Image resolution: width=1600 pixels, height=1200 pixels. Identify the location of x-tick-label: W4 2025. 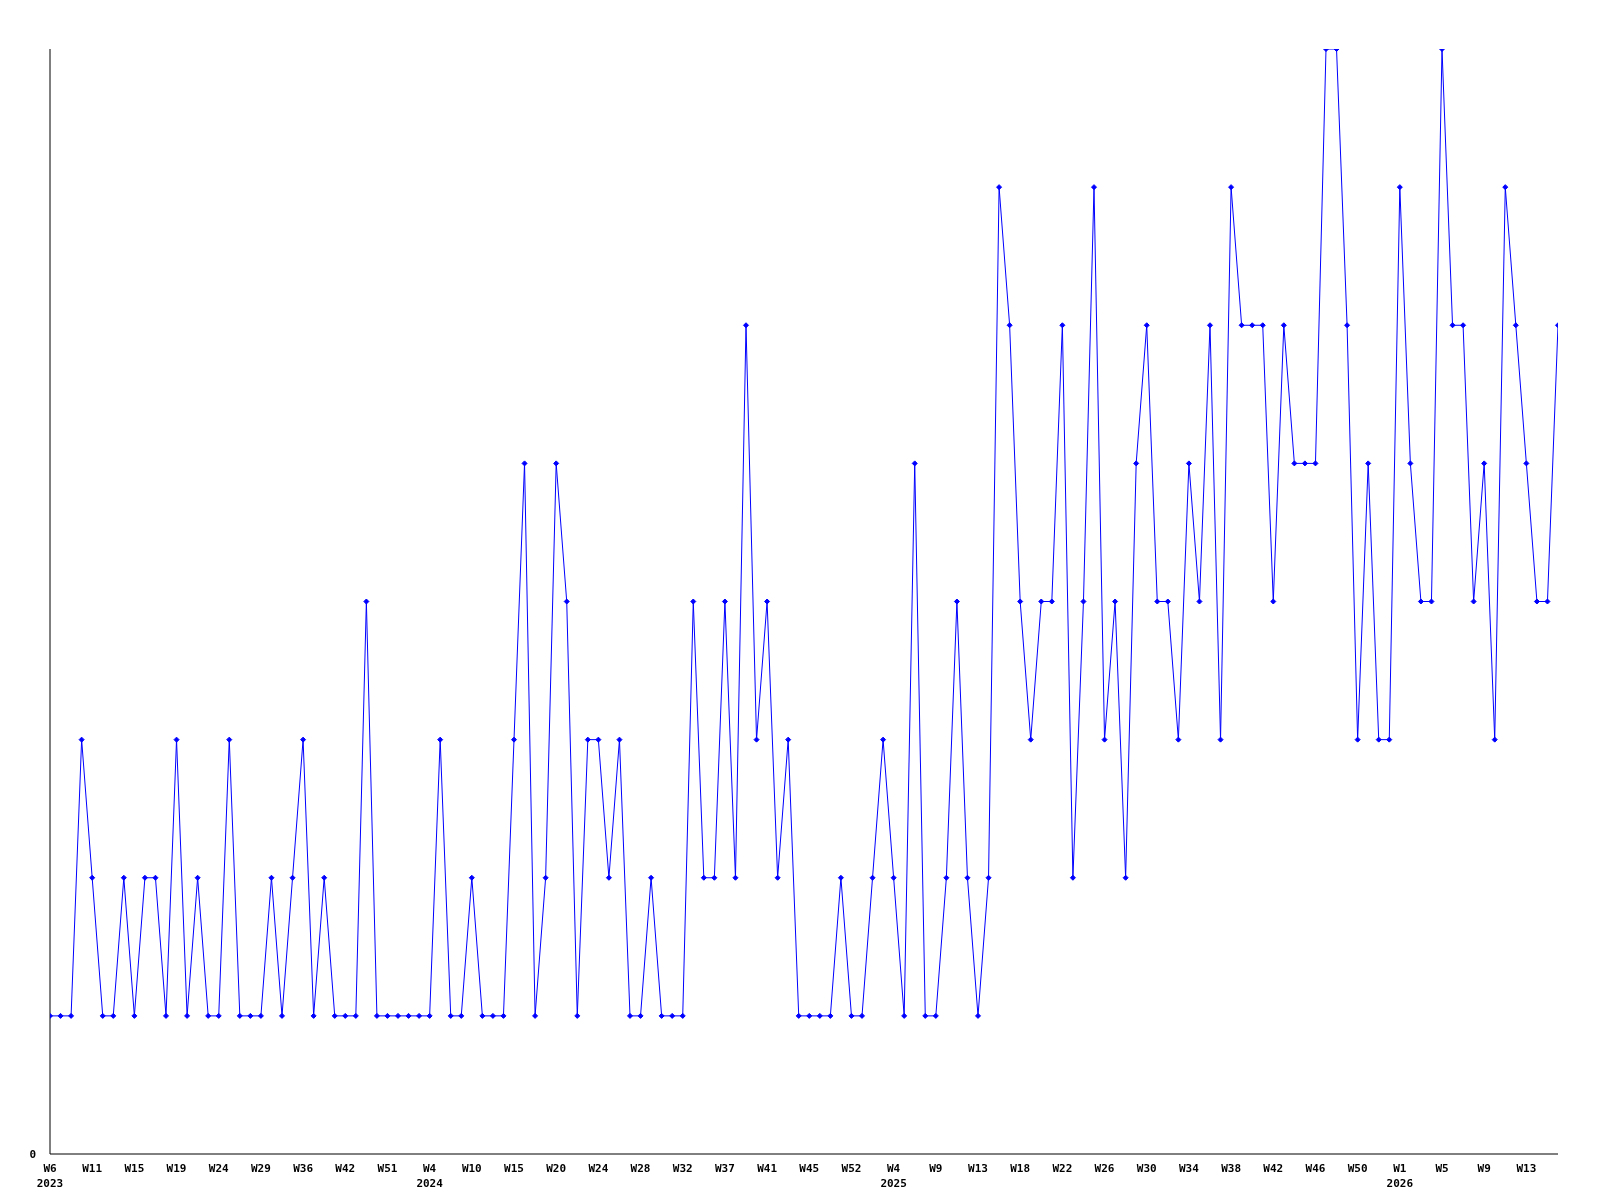
(893, 1176).